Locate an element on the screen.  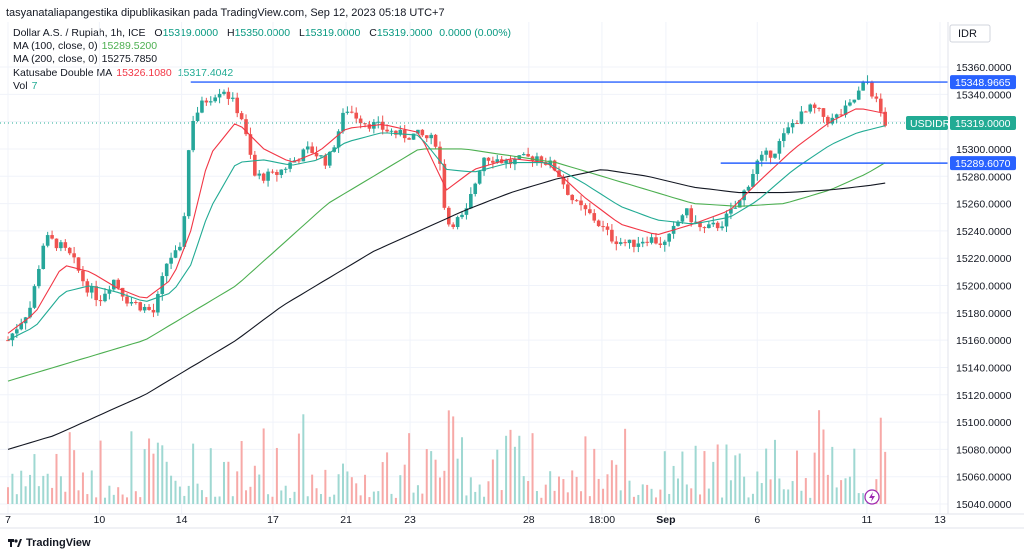
time-tick-label: 21 is located at coordinates (346, 520).